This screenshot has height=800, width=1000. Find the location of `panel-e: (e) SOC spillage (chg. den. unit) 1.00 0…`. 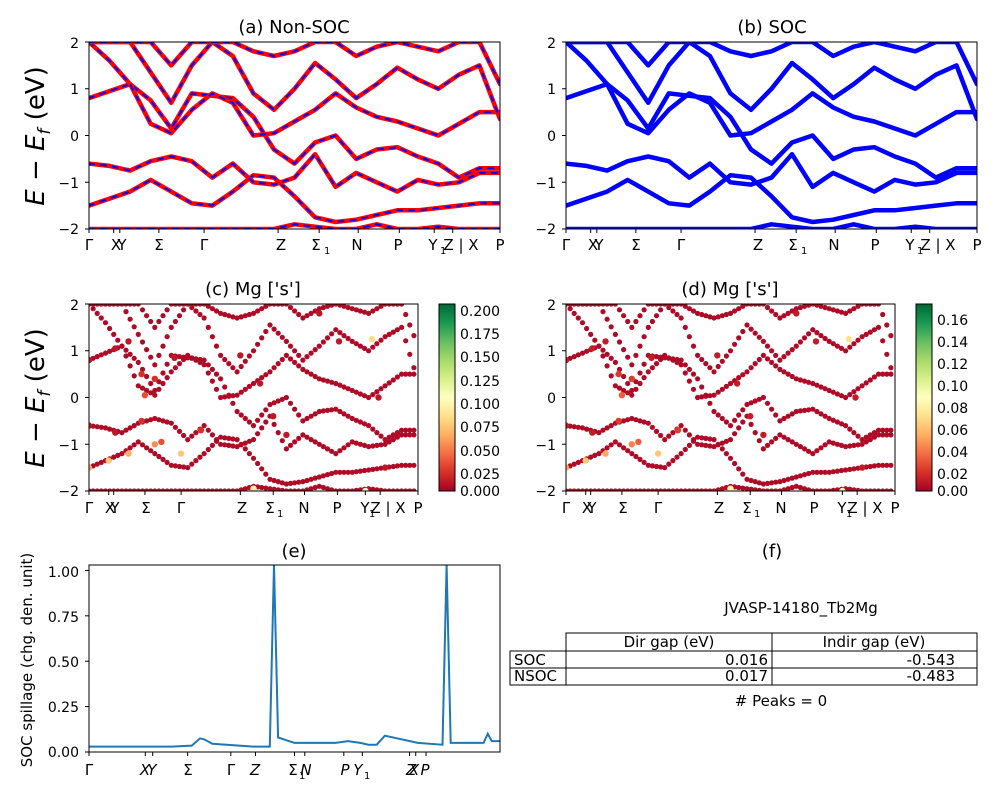

panel-e: (e) SOC spillage (chg. den. unit) 1.00 0… is located at coordinates (259, 661).